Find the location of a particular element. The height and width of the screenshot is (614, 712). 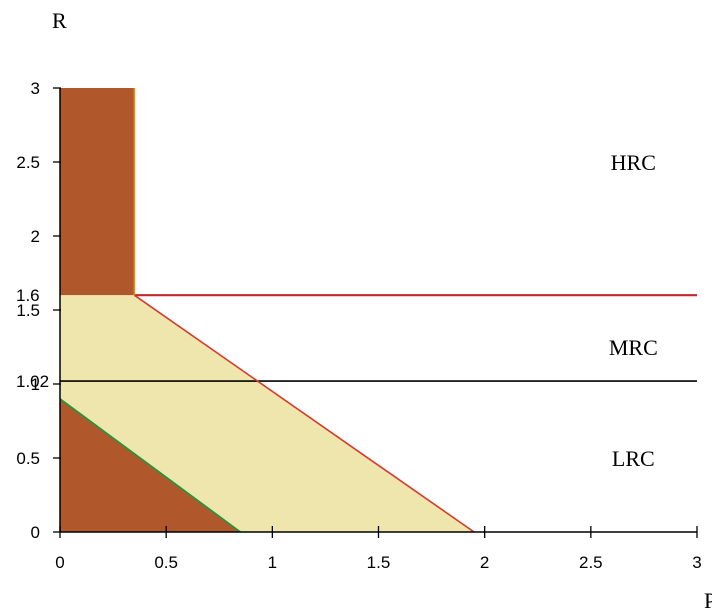

y-axis-label: R is located at coordinates (59, 20).